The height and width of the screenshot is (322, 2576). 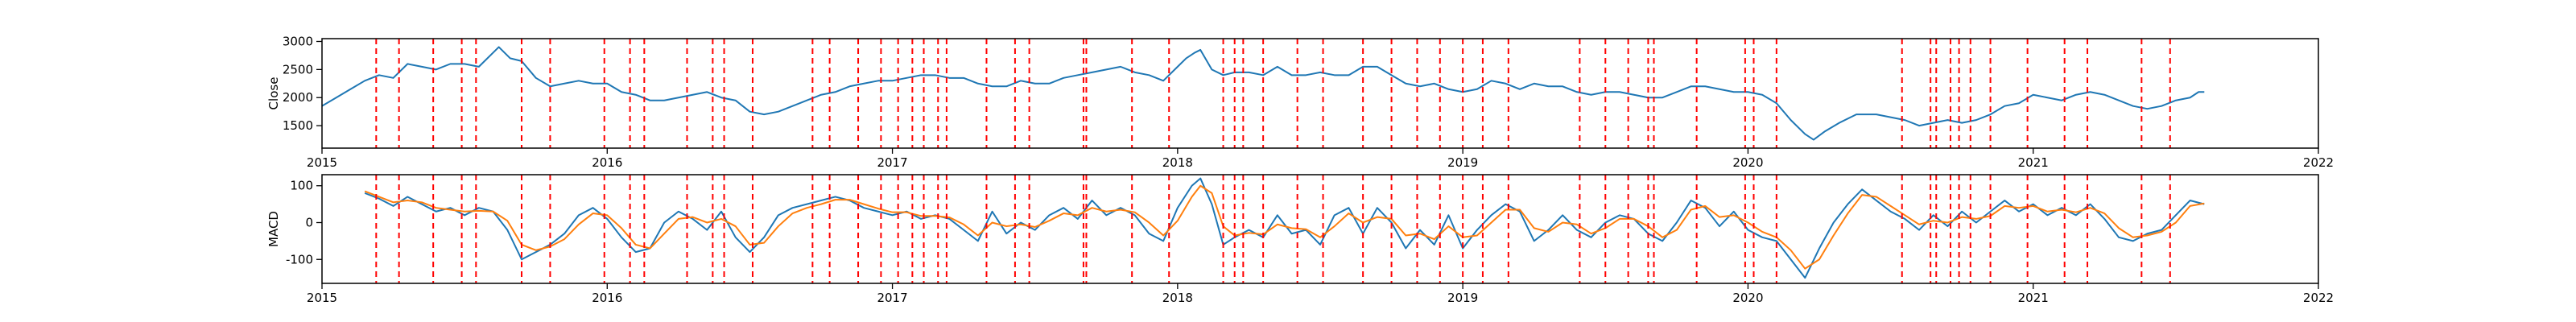 I want to click on y-tick-label: 1500, so click(x=298, y=126).